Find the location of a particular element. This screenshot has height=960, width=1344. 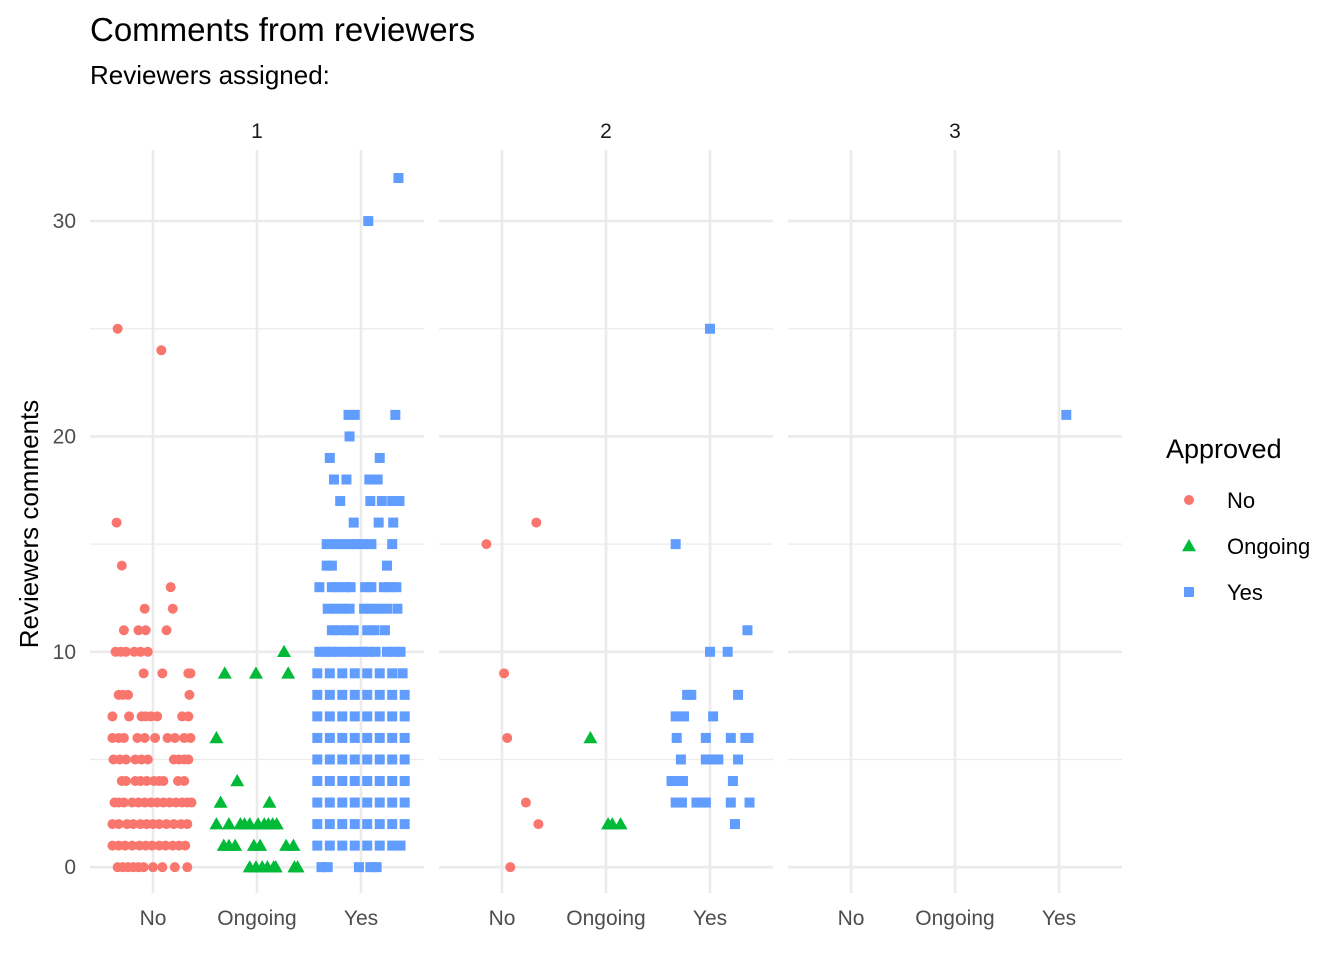

legend-label: Ongoing is located at coordinates (1268, 546).